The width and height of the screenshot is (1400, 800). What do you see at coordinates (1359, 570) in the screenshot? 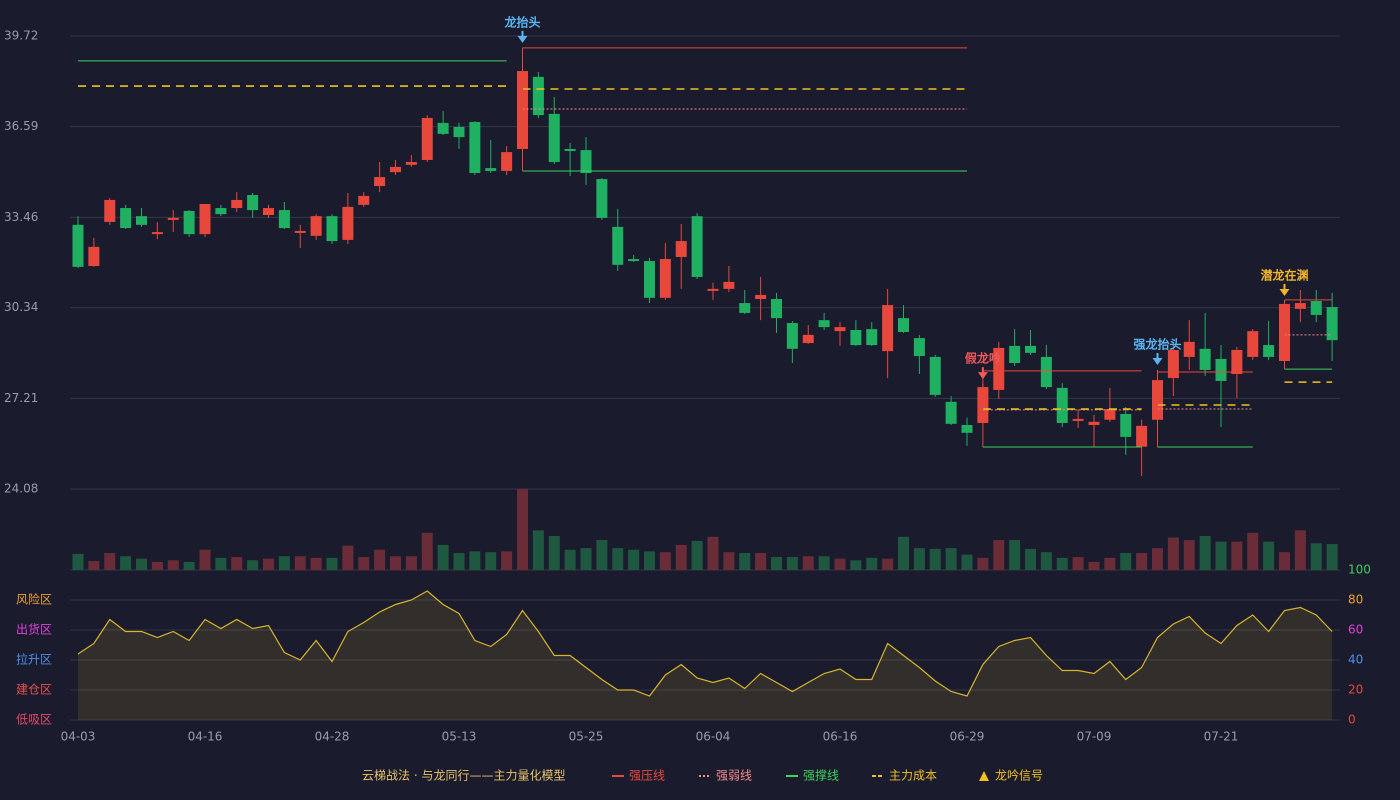
I see `y2-tick-label: 100` at bounding box center [1359, 570].